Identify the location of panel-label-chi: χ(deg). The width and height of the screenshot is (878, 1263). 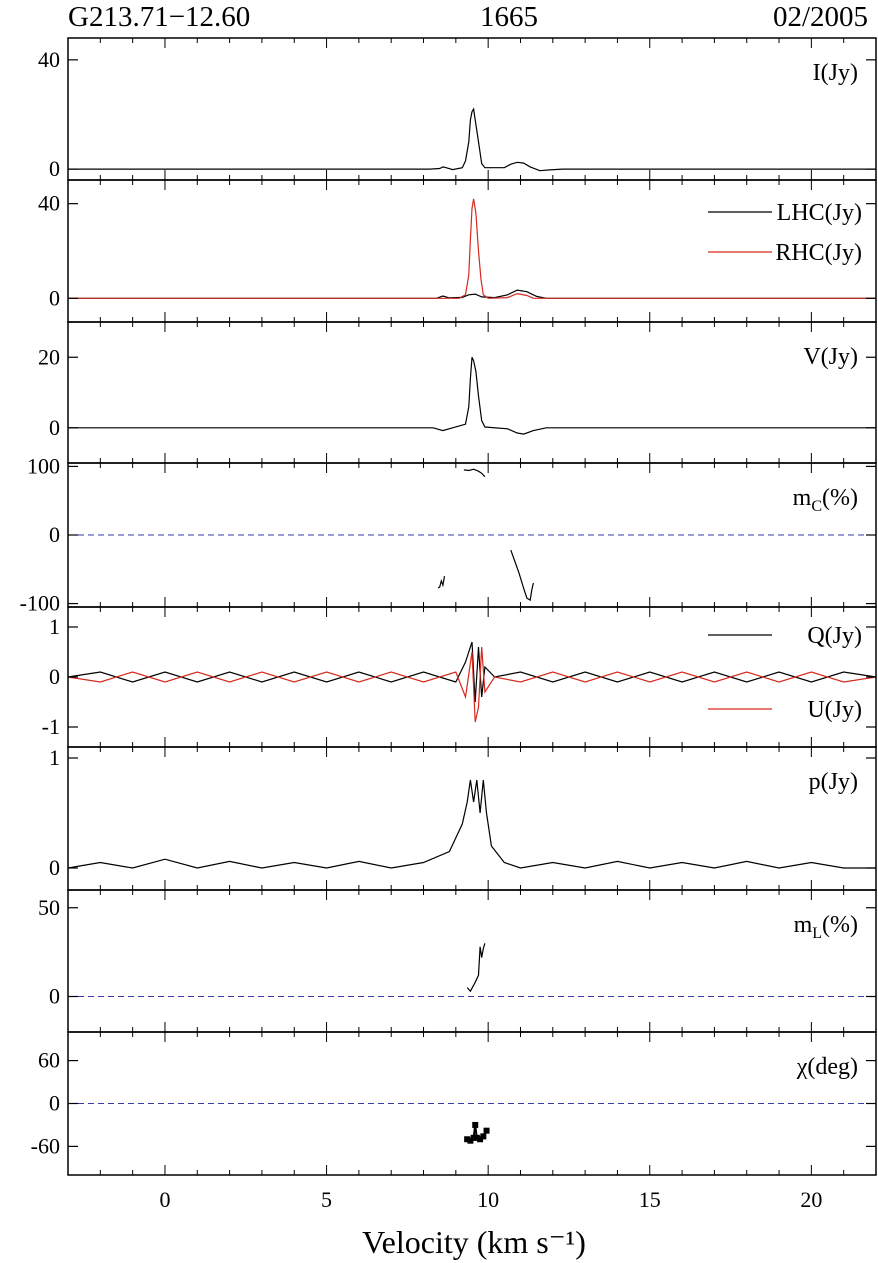
(827, 1067).